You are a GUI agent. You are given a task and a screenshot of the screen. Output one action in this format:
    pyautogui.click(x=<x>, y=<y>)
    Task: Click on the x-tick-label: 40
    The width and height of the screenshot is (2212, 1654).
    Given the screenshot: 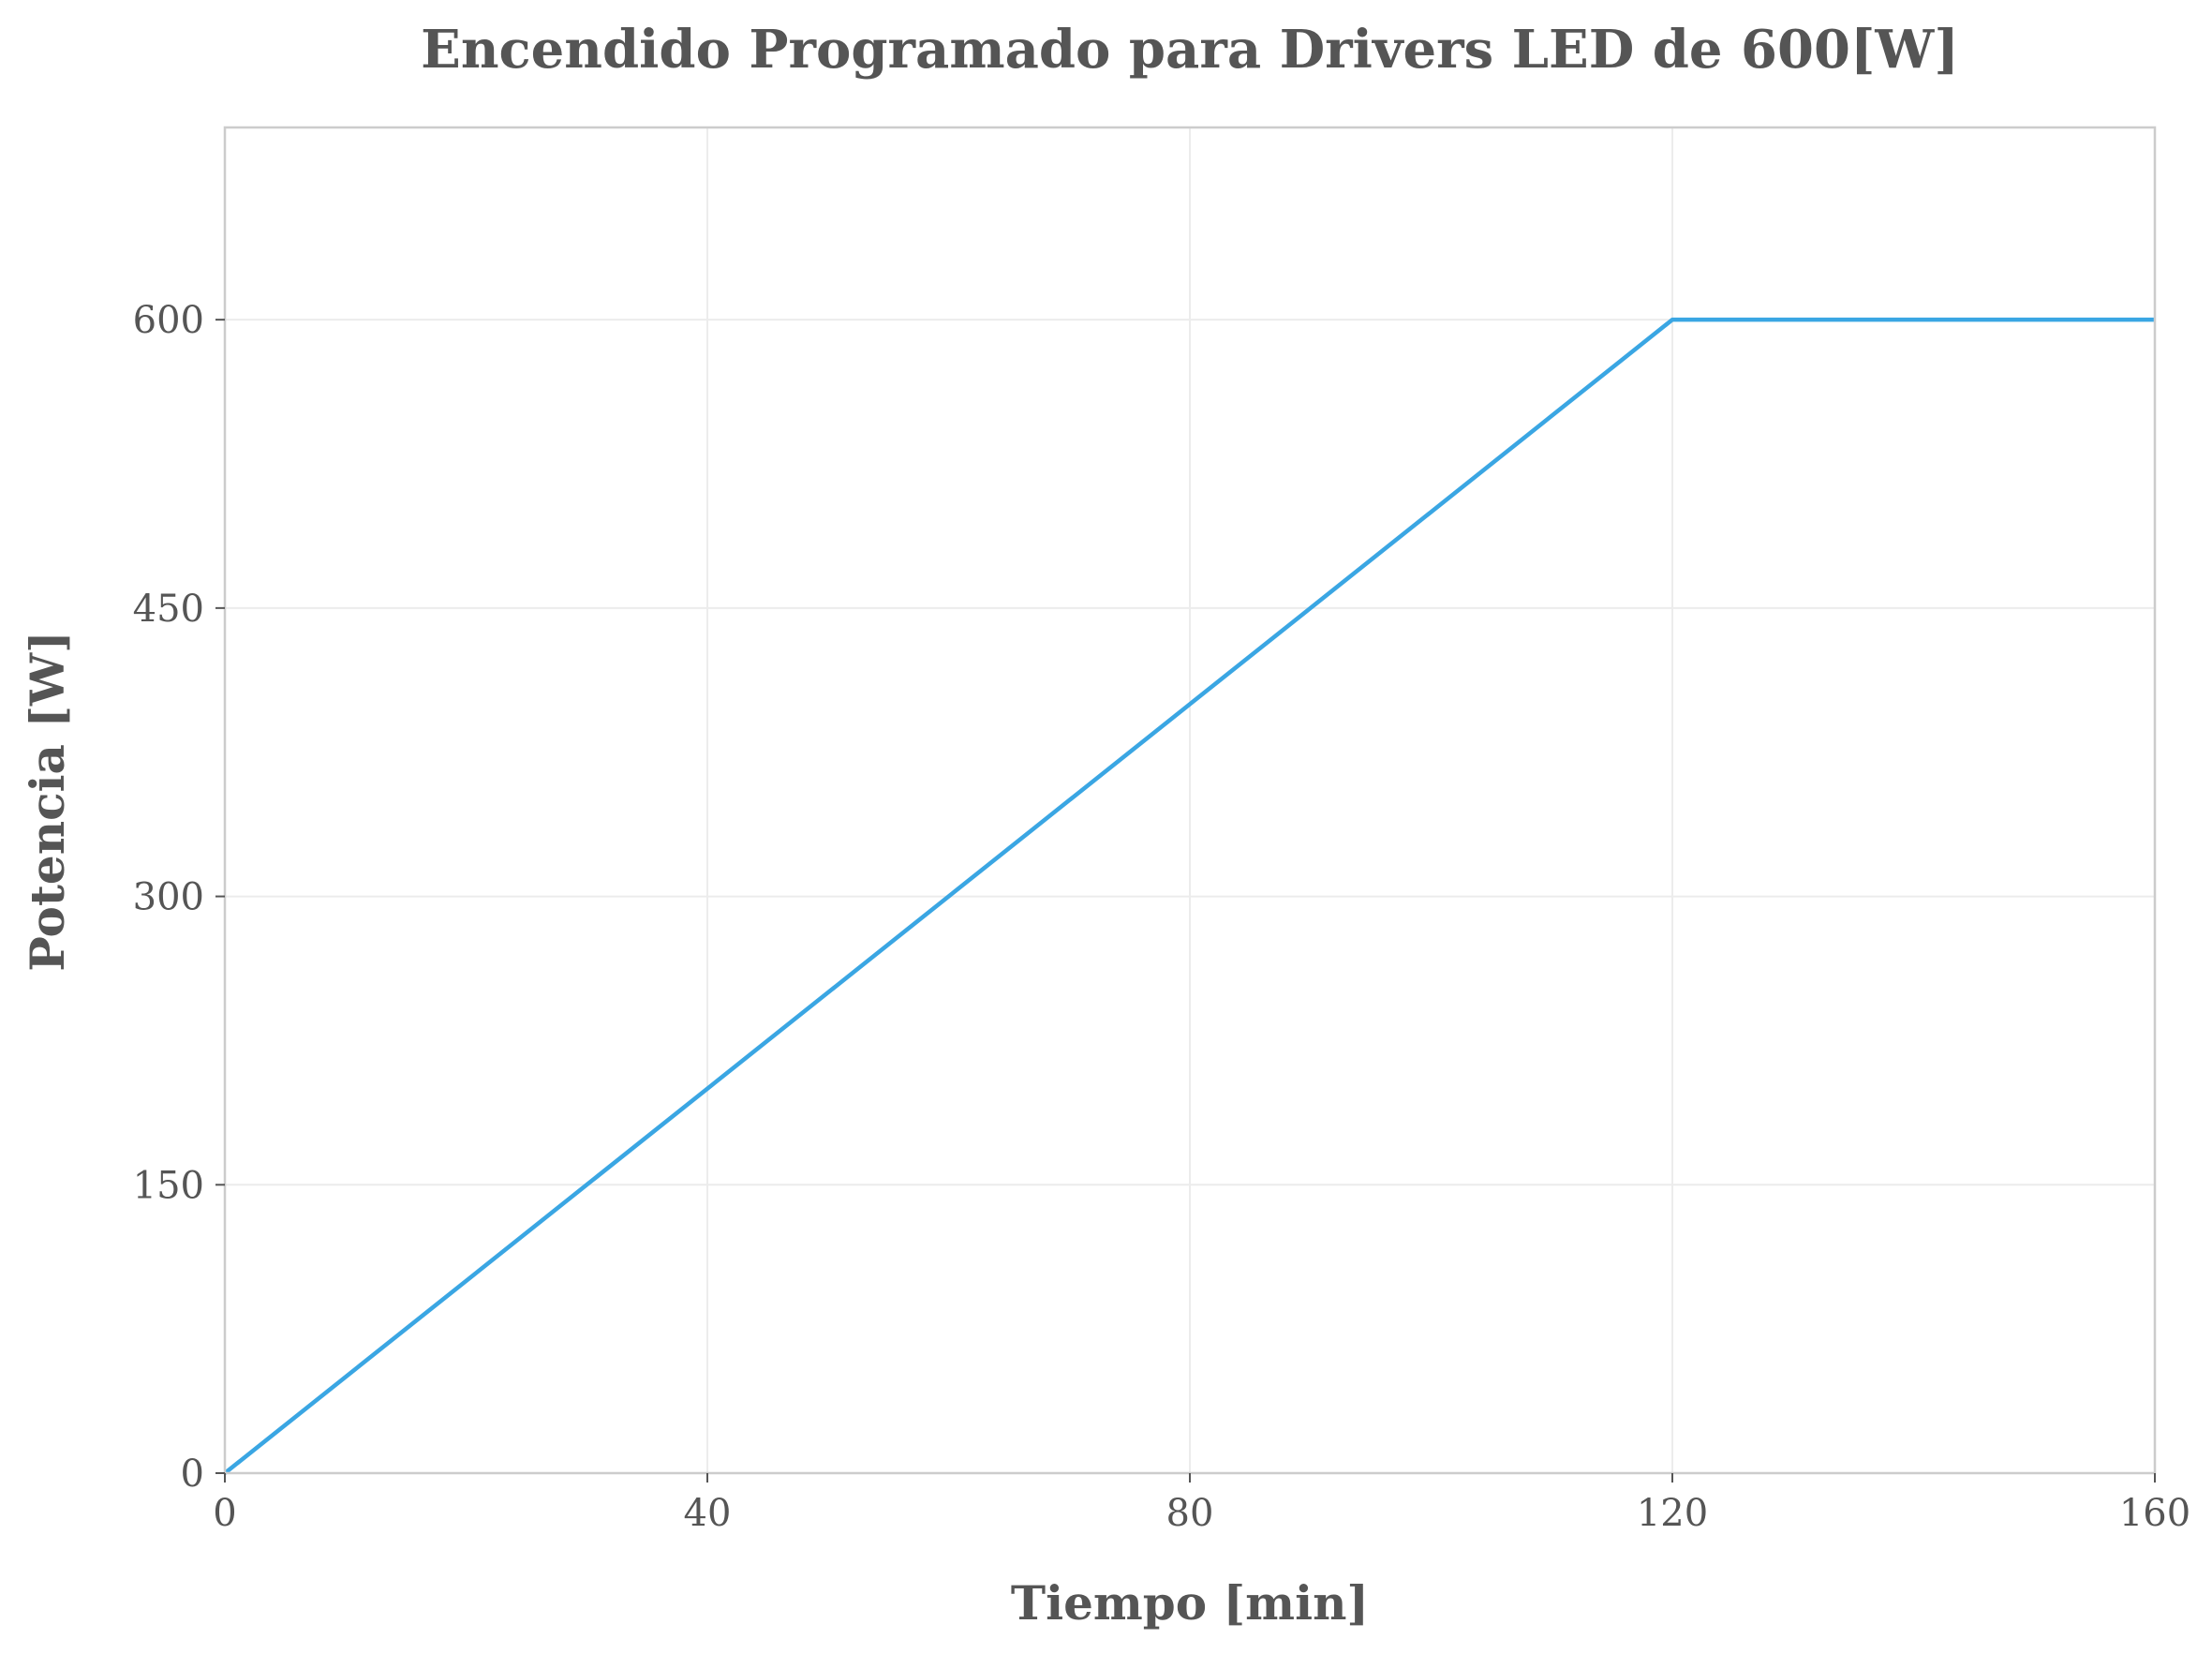 What is the action you would take?
    pyautogui.click(x=708, y=1513)
    